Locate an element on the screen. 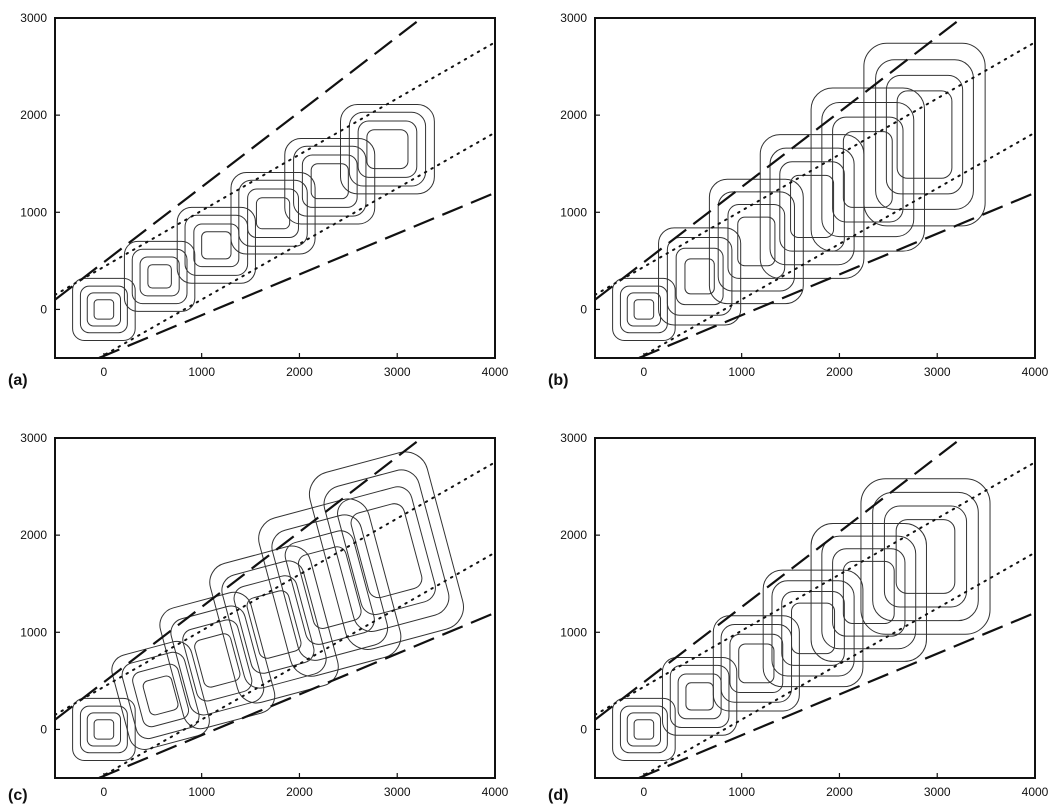 The image size is (1052, 808). panel-label: (a) is located at coordinates (18, 380).